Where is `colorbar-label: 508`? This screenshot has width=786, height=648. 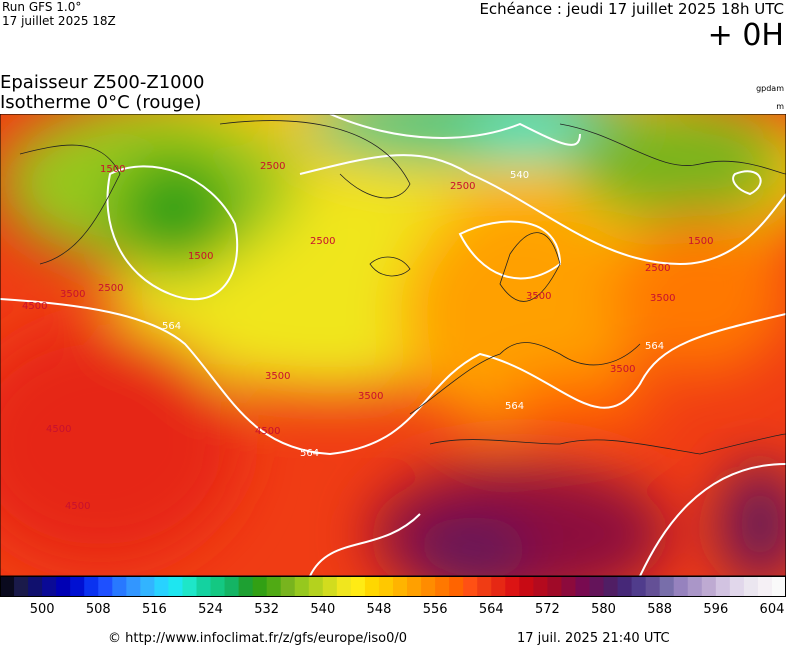 colorbar-label: 508 is located at coordinates (98, 609).